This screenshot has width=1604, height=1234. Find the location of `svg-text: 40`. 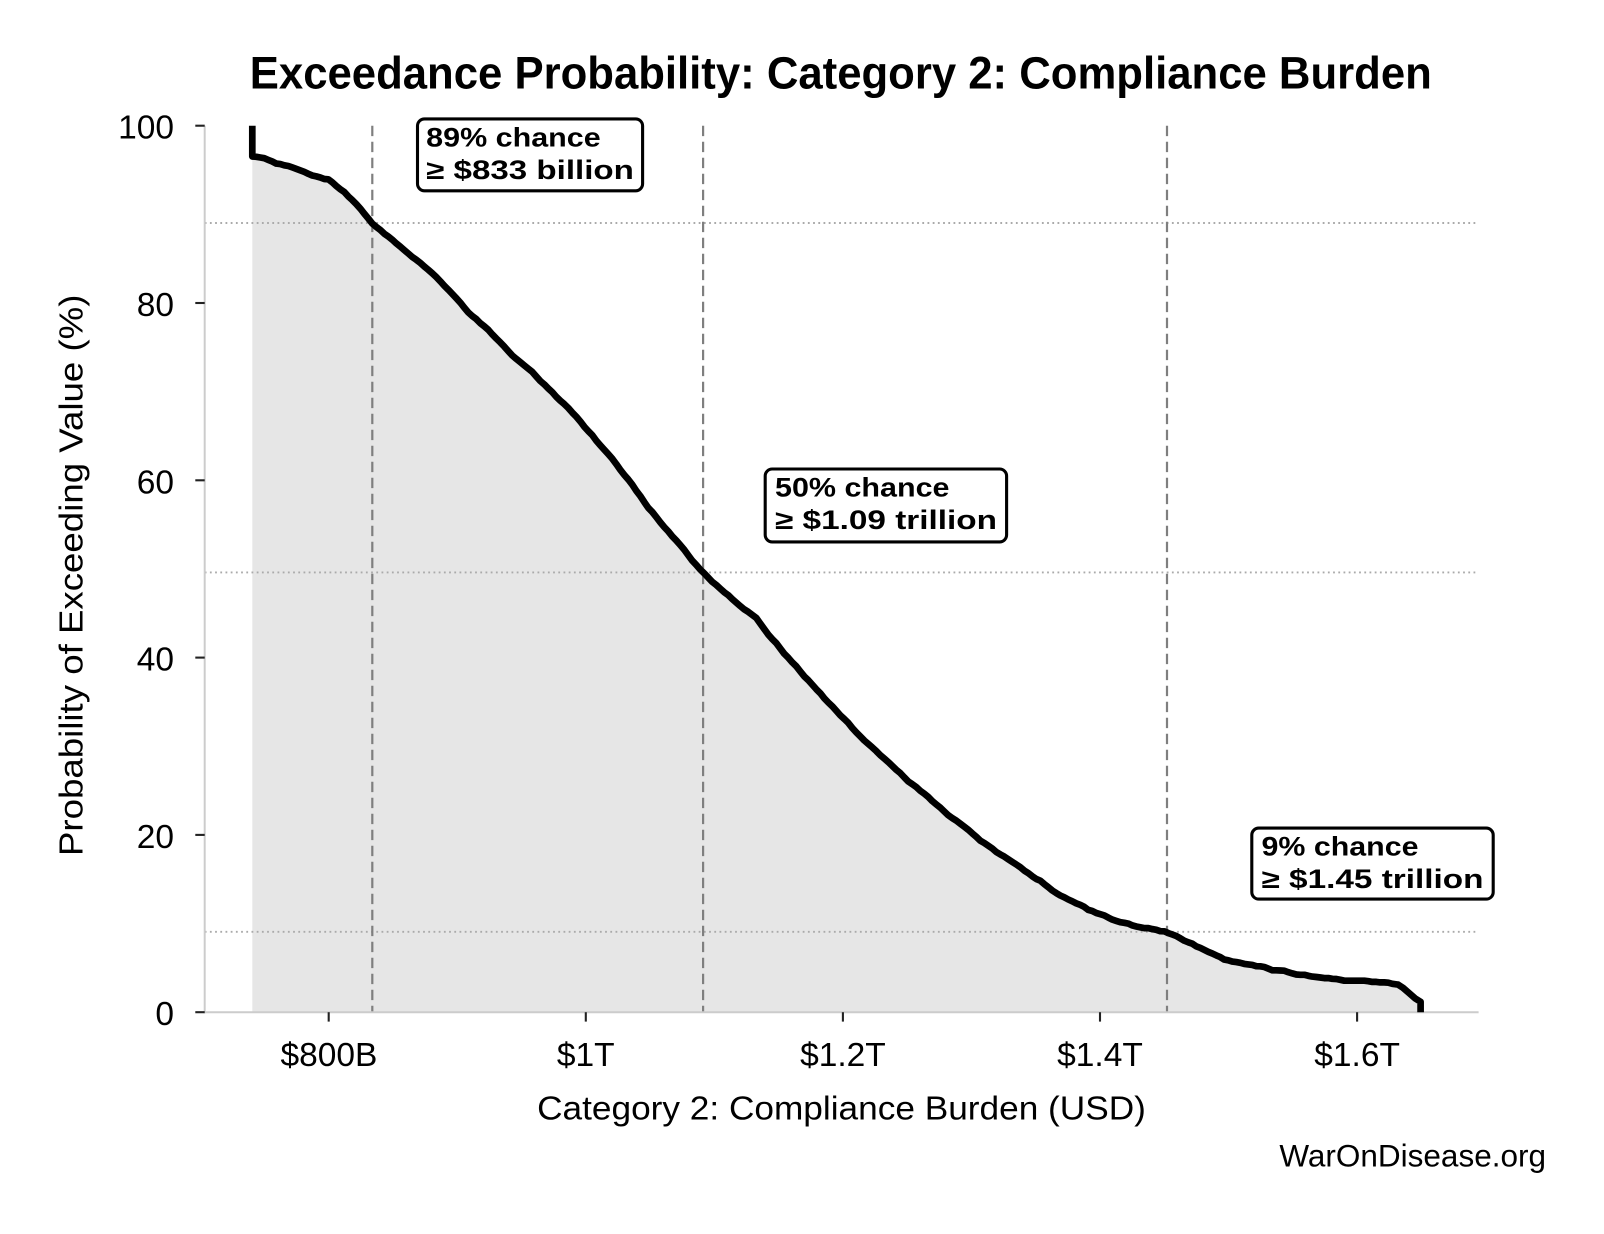

svg-text: 40 is located at coordinates (155, 660).